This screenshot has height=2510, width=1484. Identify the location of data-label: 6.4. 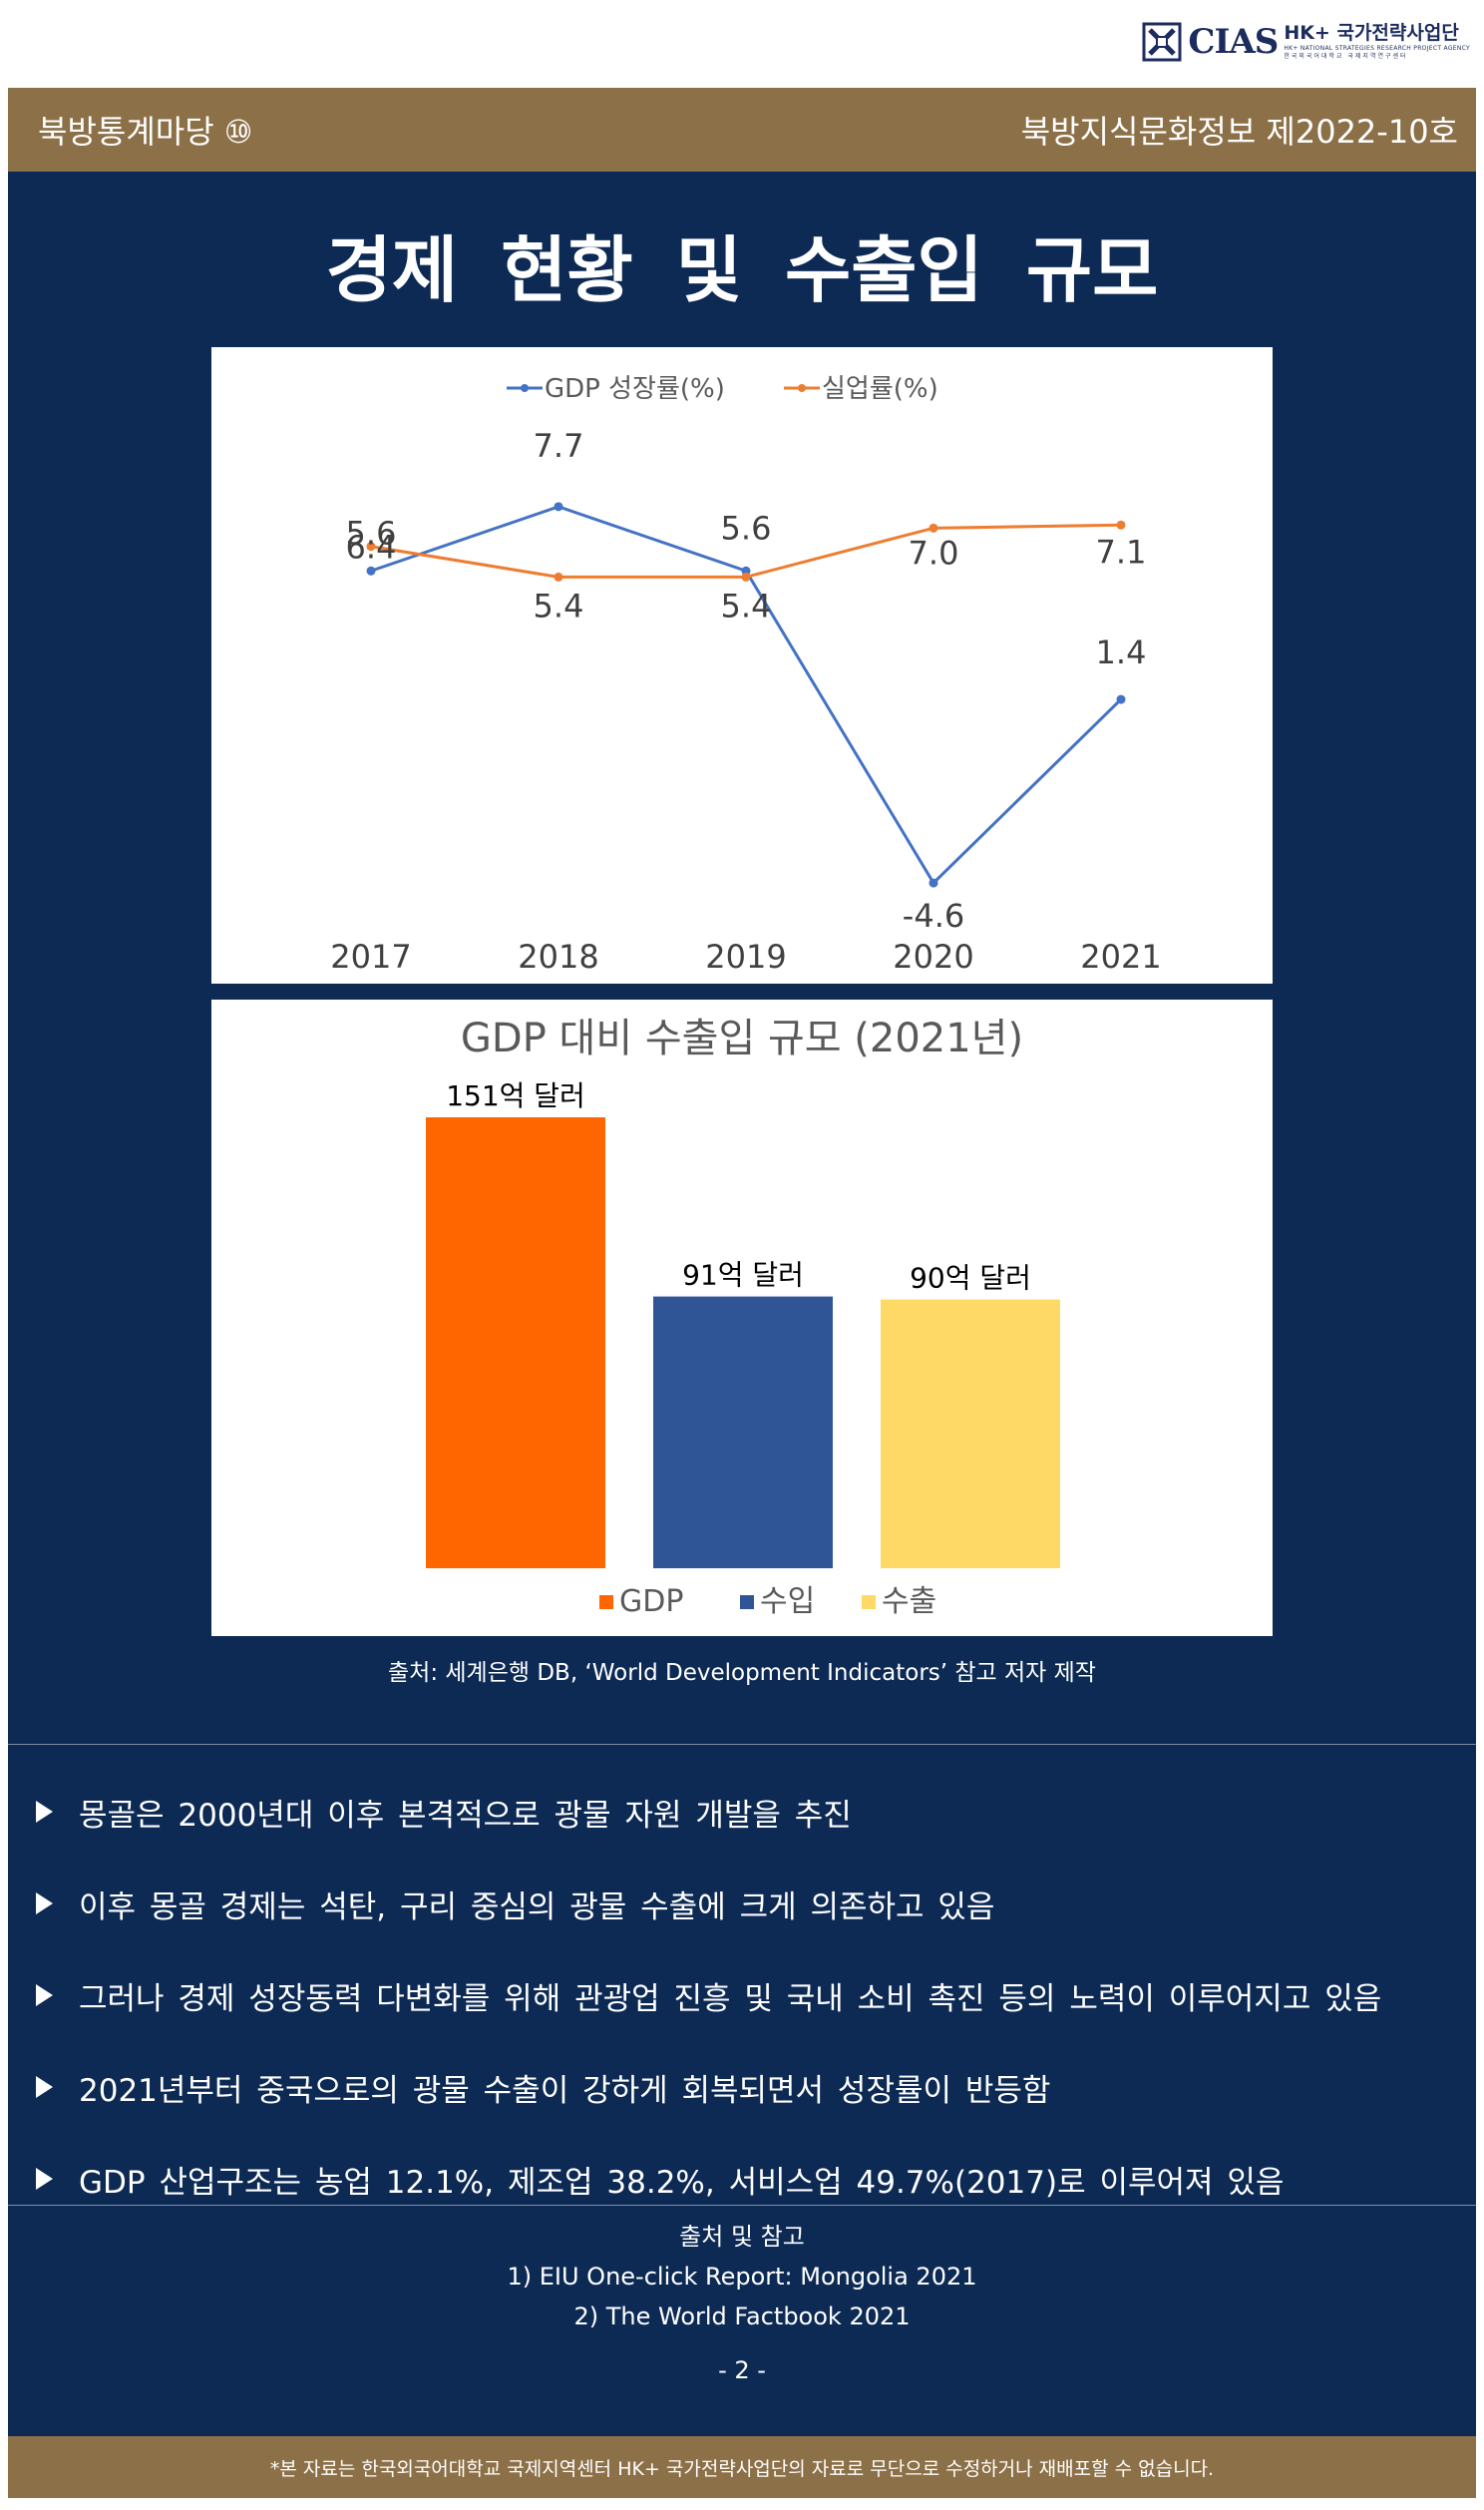
(371, 548).